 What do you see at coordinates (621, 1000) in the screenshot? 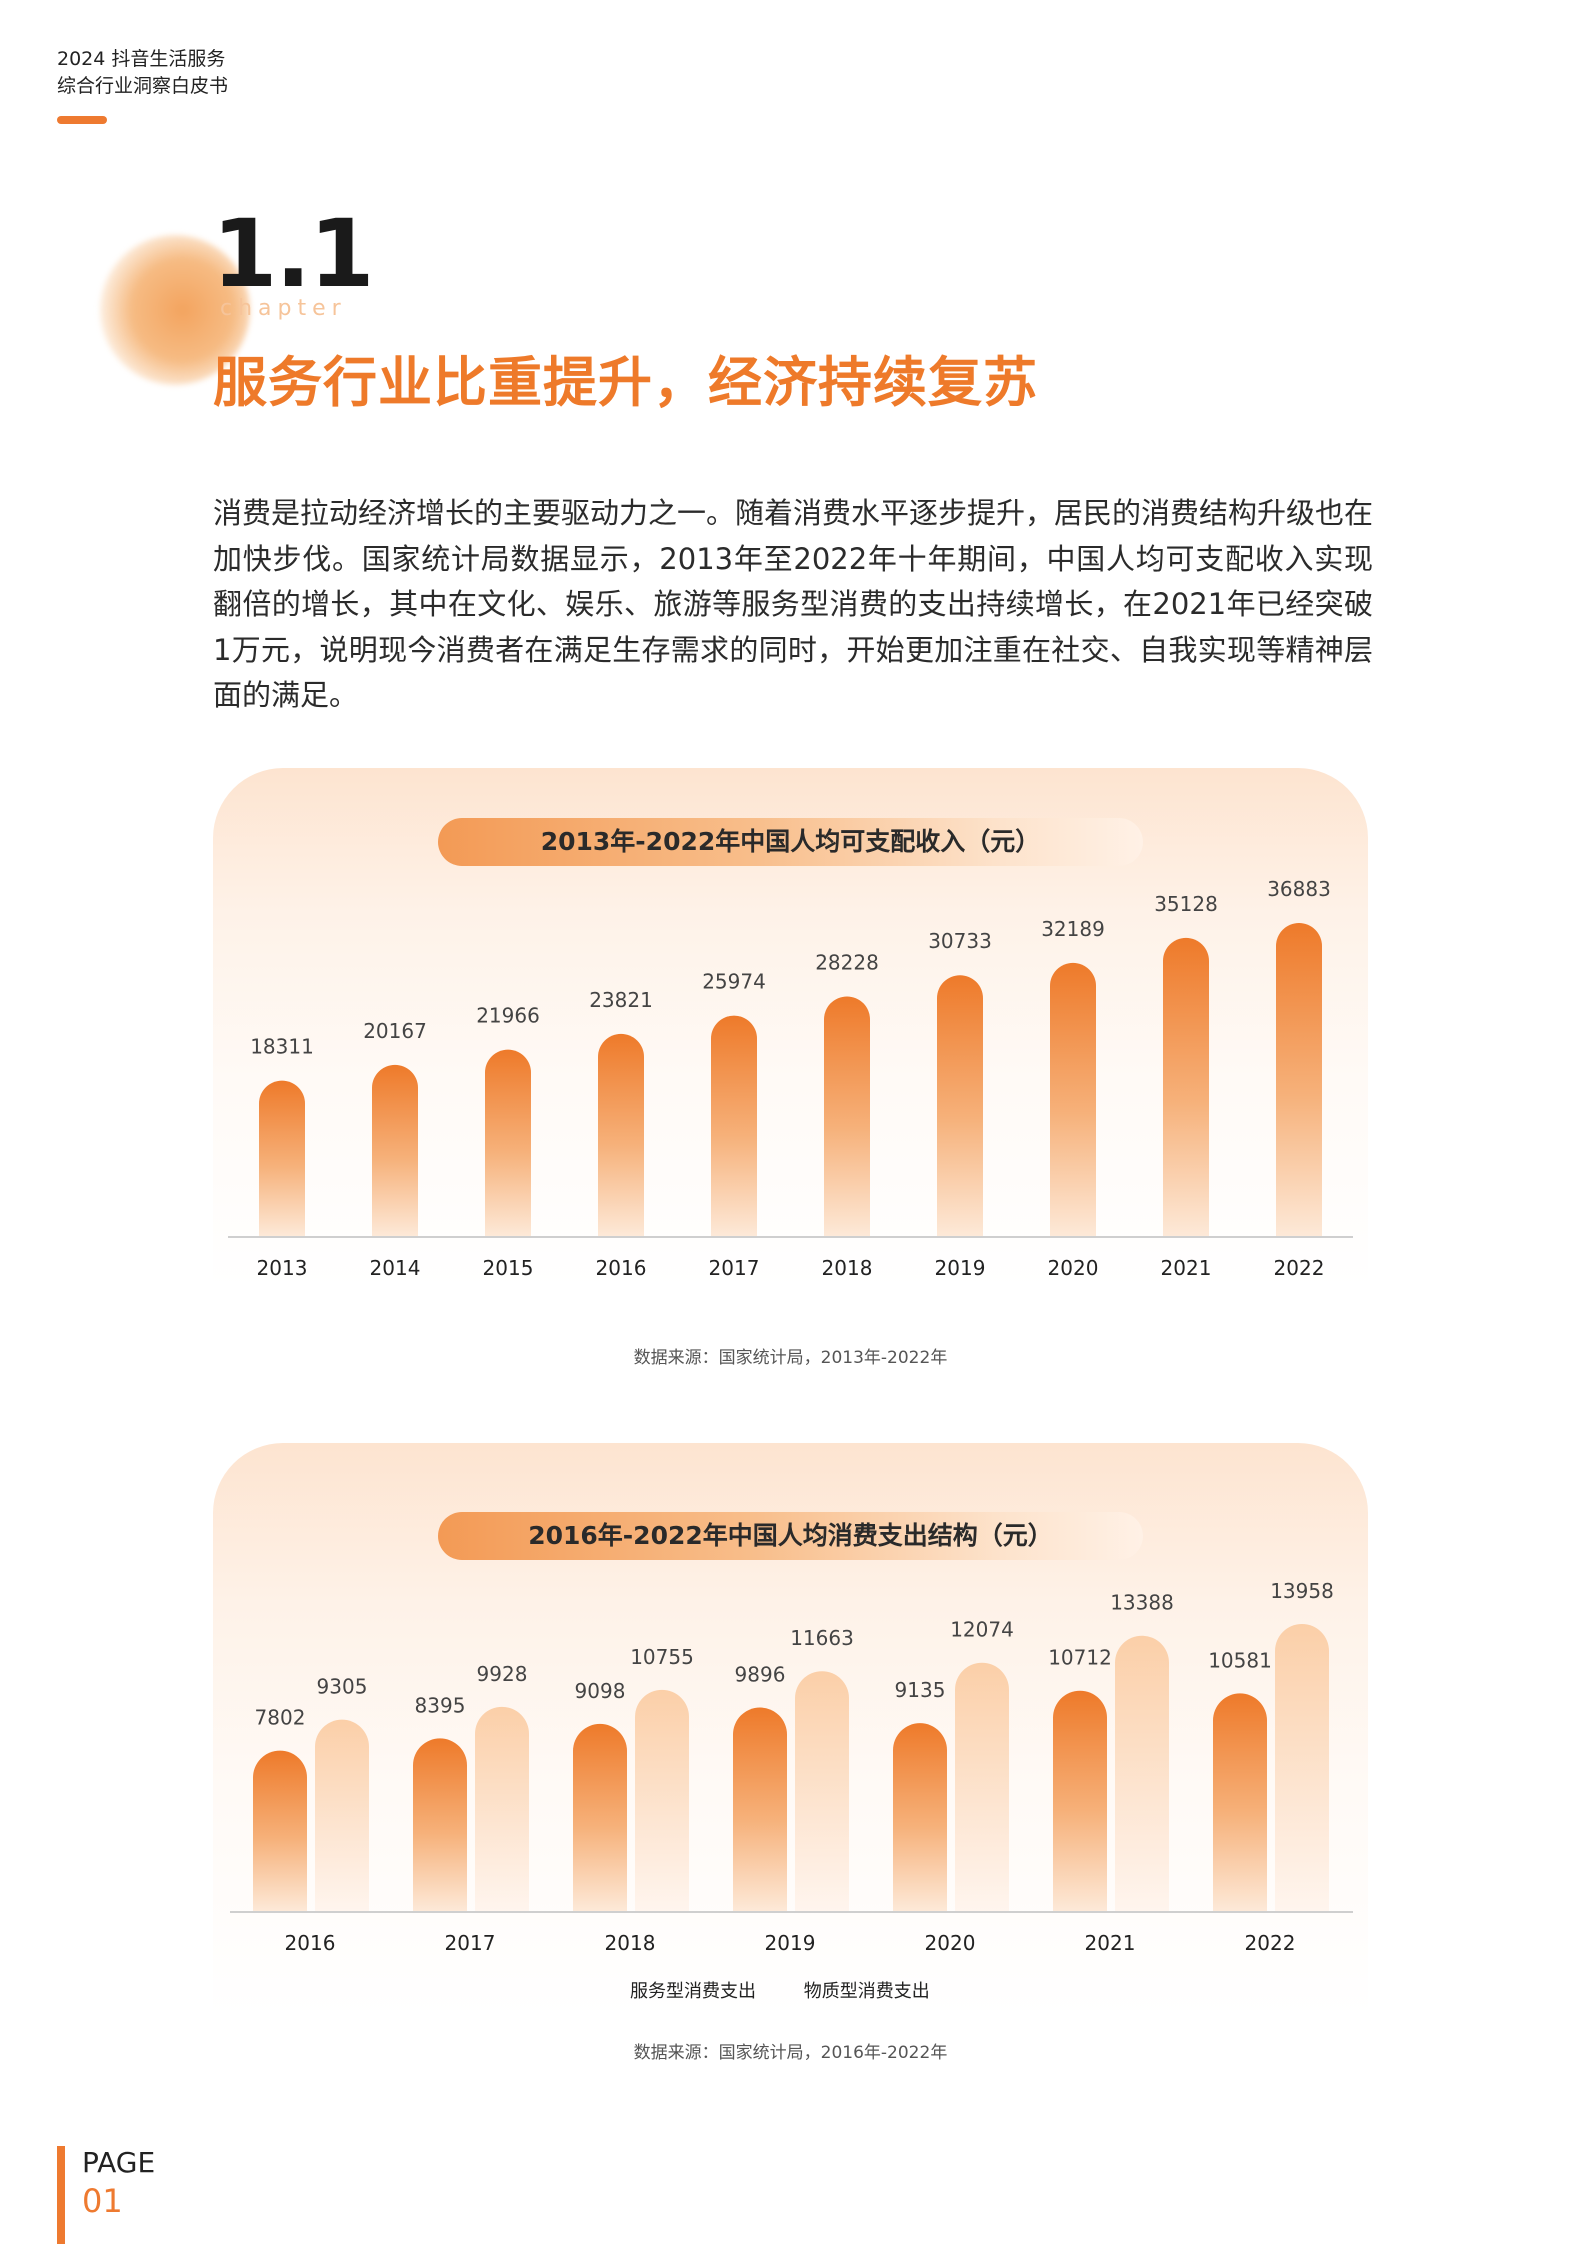
I see `income-value-label: 23821` at bounding box center [621, 1000].